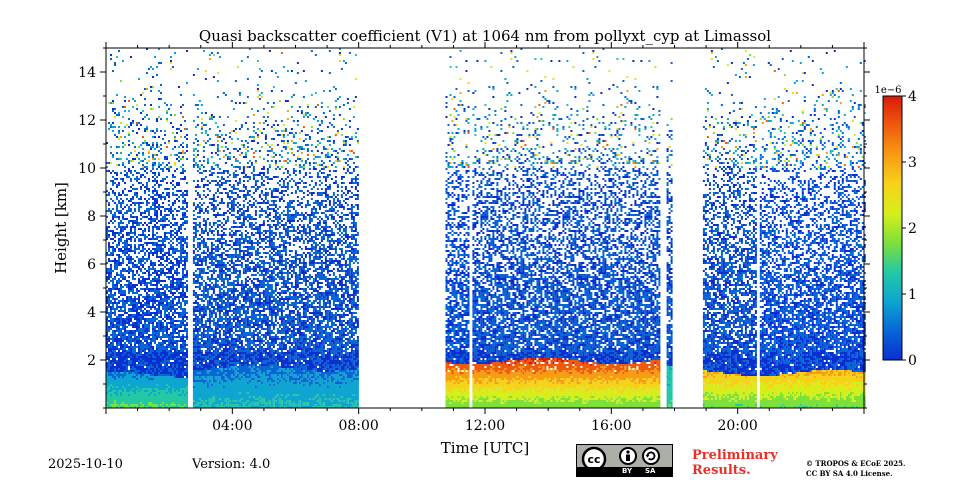 The image size is (960, 480). I want to click on cc-icon, so click(594, 457).